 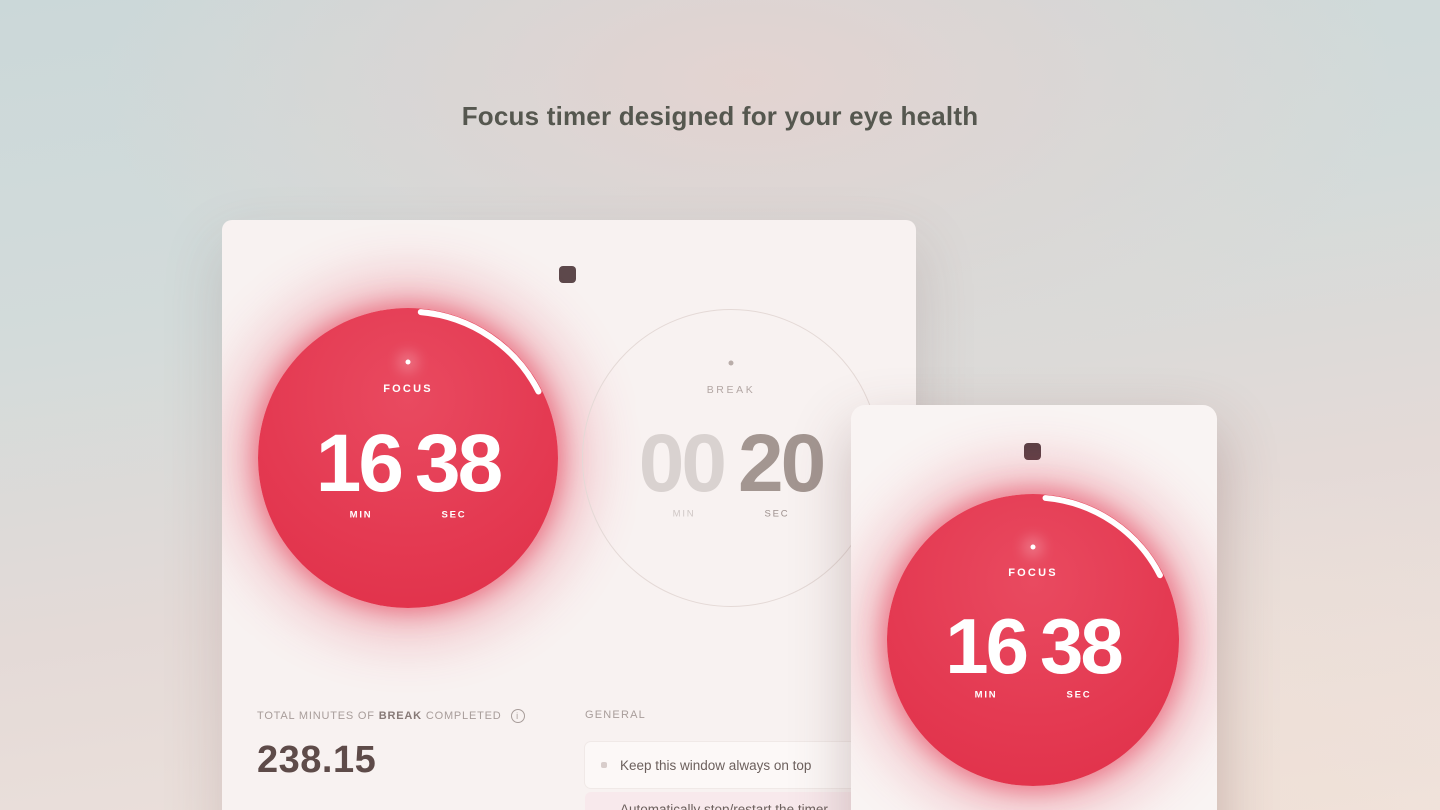 What do you see at coordinates (731, 514) in the screenshot?
I see `break-timer-units: MIN SEC` at bounding box center [731, 514].